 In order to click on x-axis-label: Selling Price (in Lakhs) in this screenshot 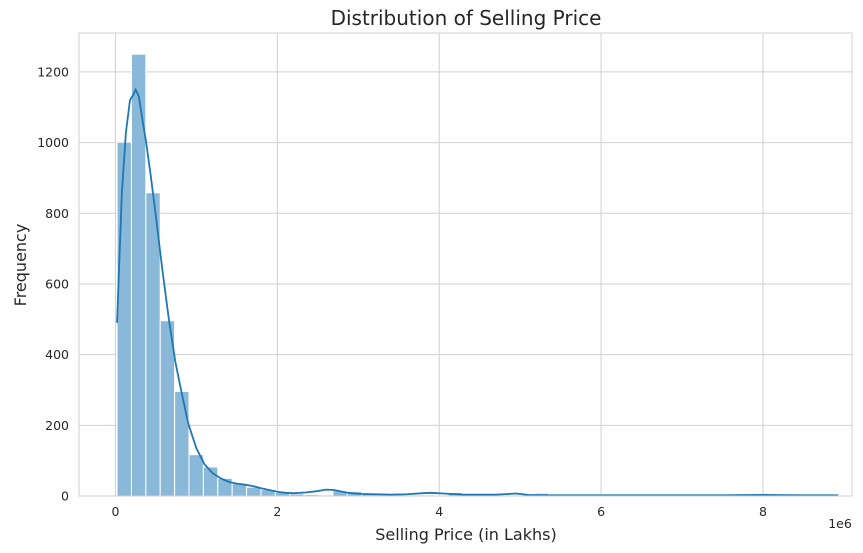, I will do `click(465, 534)`.